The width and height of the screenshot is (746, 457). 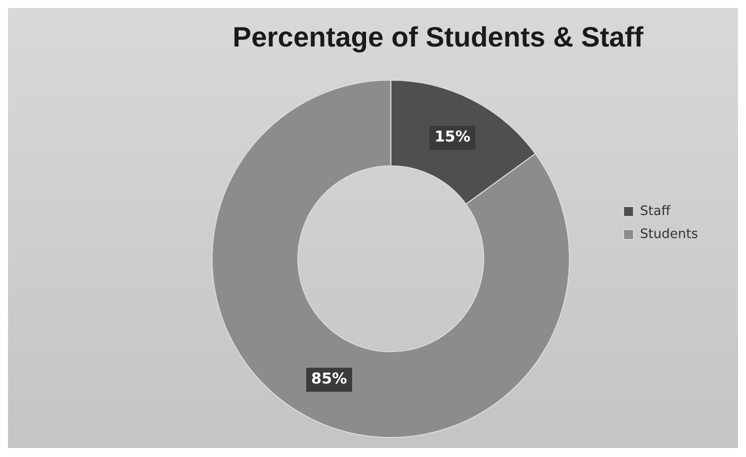 I want to click on legend-label: Students, so click(x=669, y=234).